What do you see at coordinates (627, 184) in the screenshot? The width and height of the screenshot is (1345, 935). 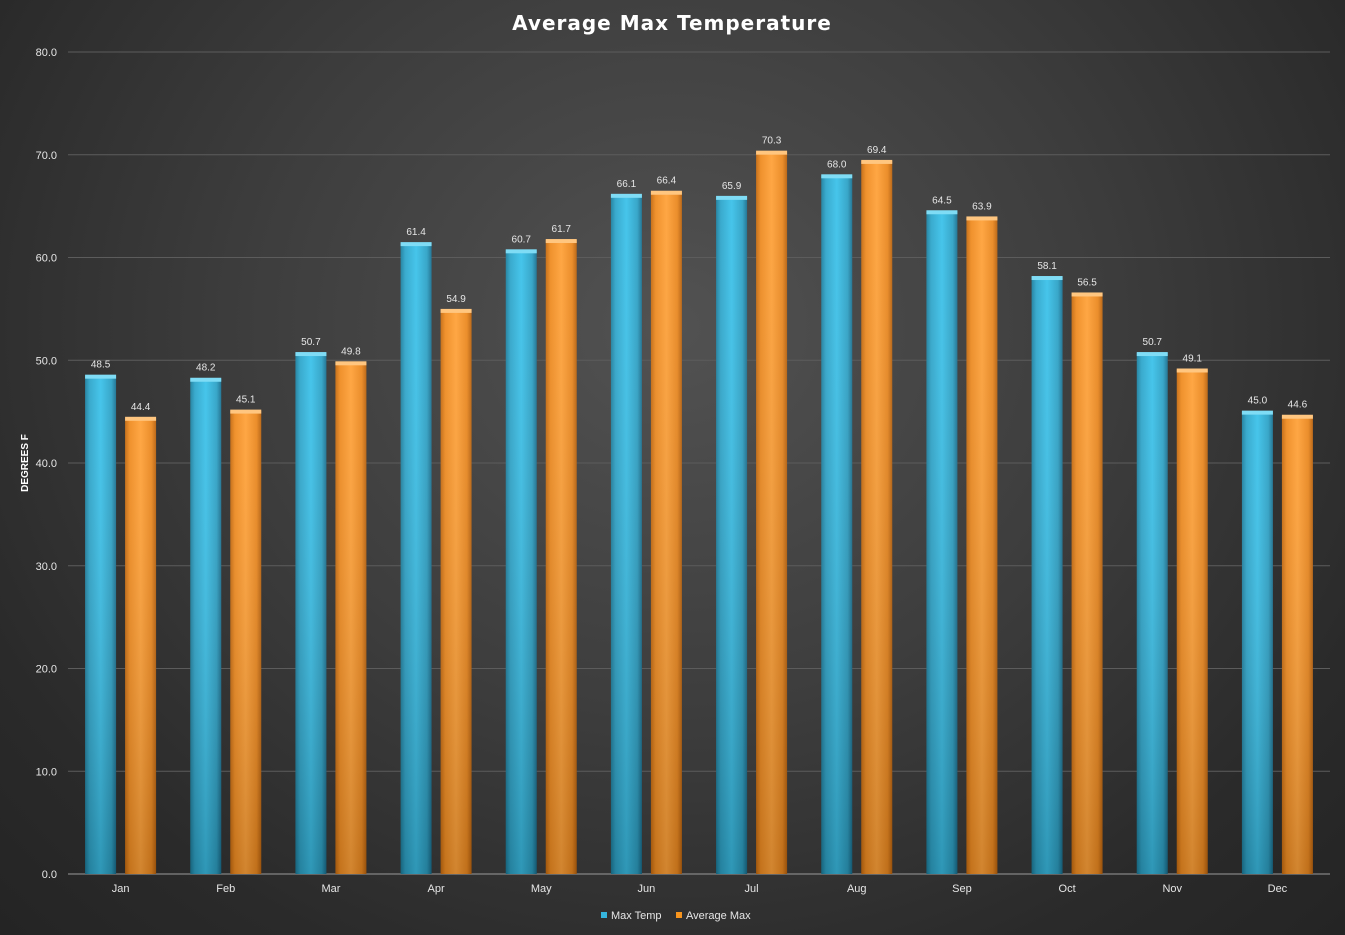 I see `data-label: 66.1` at bounding box center [627, 184].